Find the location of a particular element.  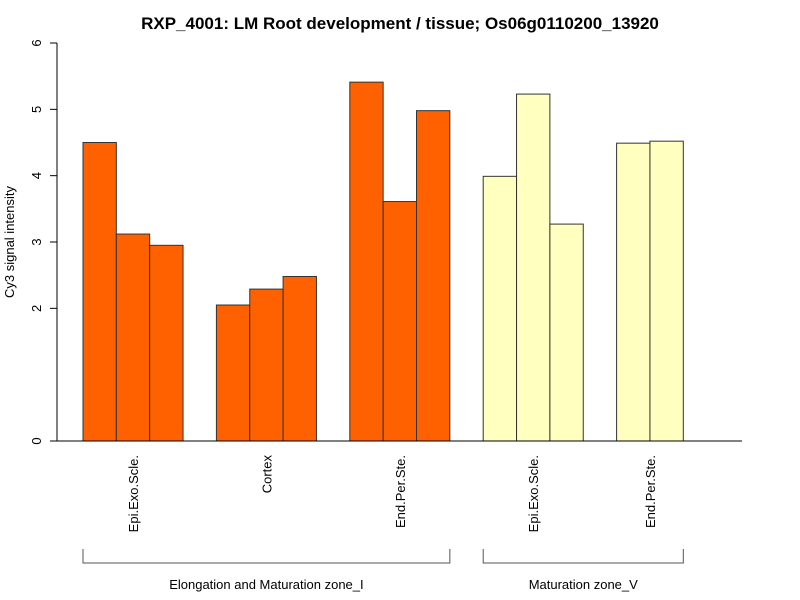

y-tick-label: 6 is located at coordinates (36, 42).